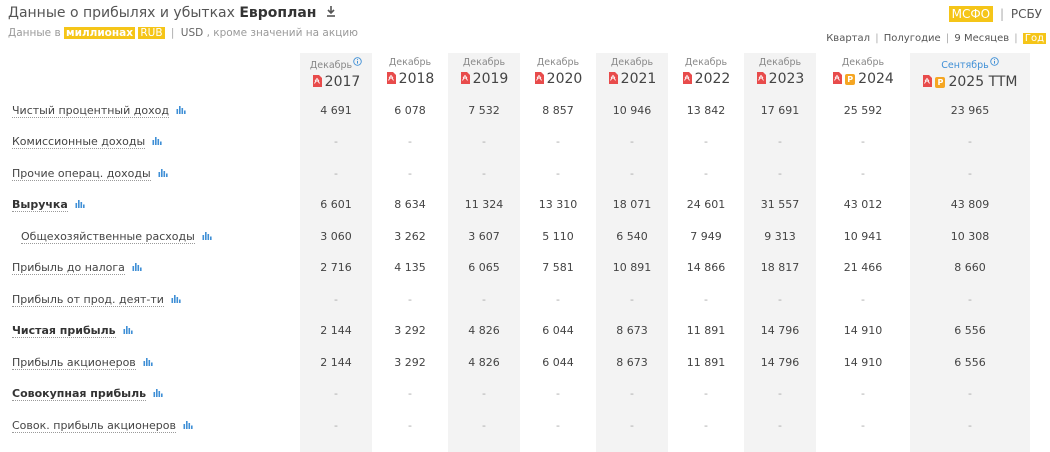  I want to click on currency-usd-button: USD, so click(192, 33).